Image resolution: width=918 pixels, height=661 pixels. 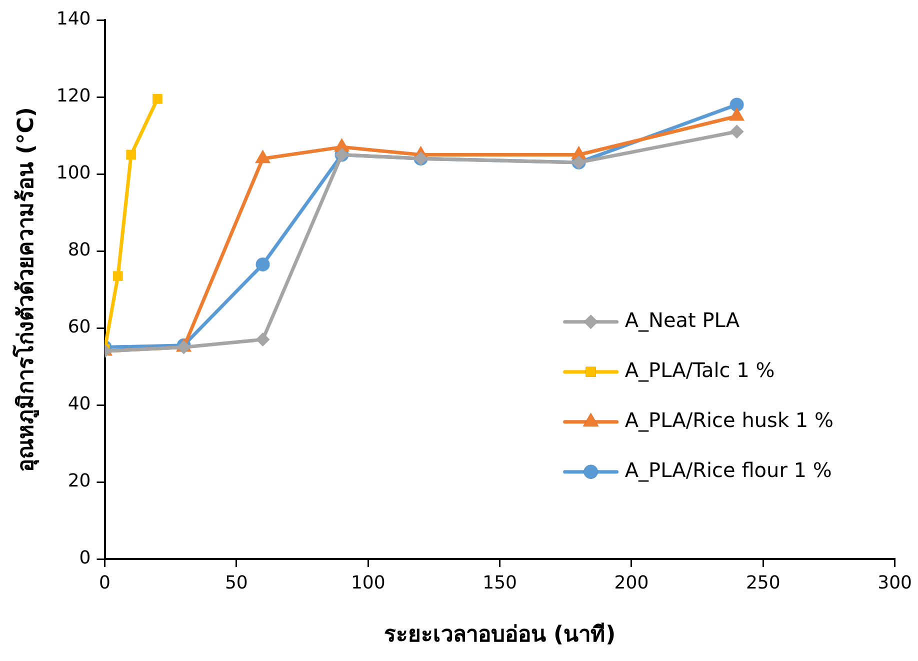 I want to click on x-tick-label: 250, so click(x=763, y=583).